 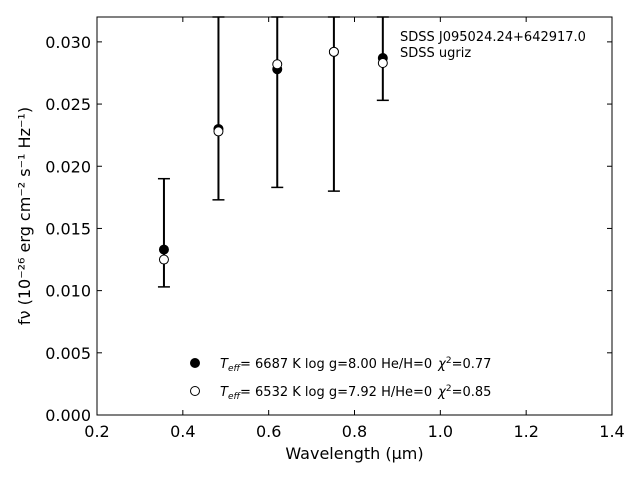 I want to click on x-tick-label: 0.4, so click(x=182, y=431).